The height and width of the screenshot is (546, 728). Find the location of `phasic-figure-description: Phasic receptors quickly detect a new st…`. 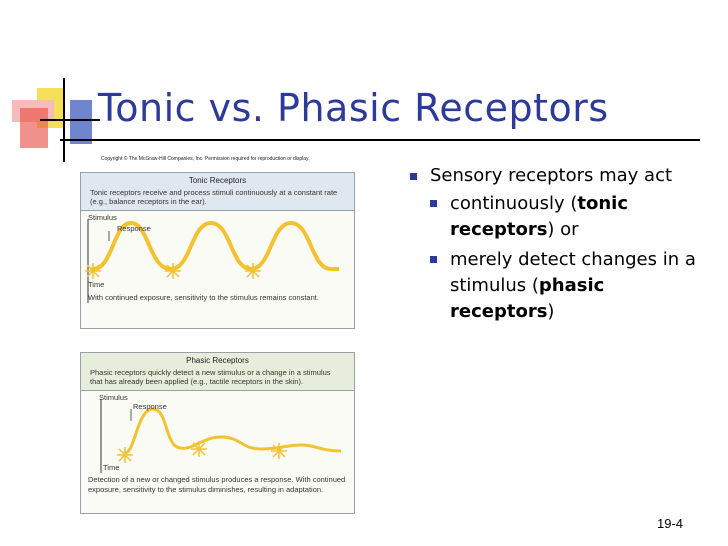

phasic-figure-description: Phasic receptors quickly detect a new st… is located at coordinates (210, 377).